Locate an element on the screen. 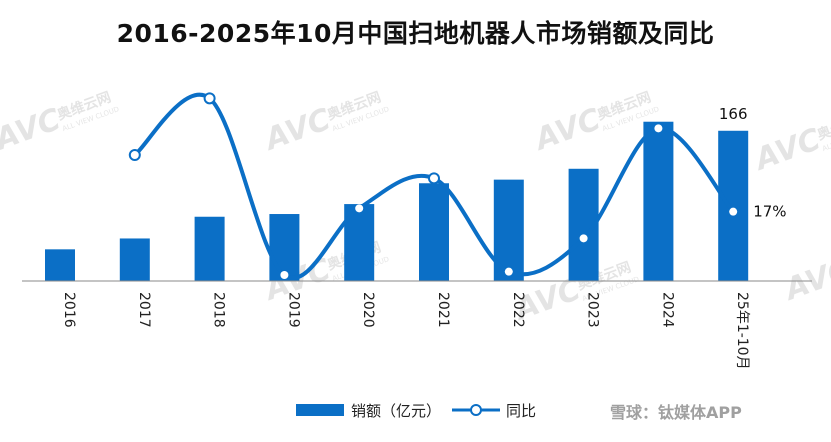 The height and width of the screenshot is (442, 831). legend-bar-label: 销额（亿元） is located at coordinates (396, 411).